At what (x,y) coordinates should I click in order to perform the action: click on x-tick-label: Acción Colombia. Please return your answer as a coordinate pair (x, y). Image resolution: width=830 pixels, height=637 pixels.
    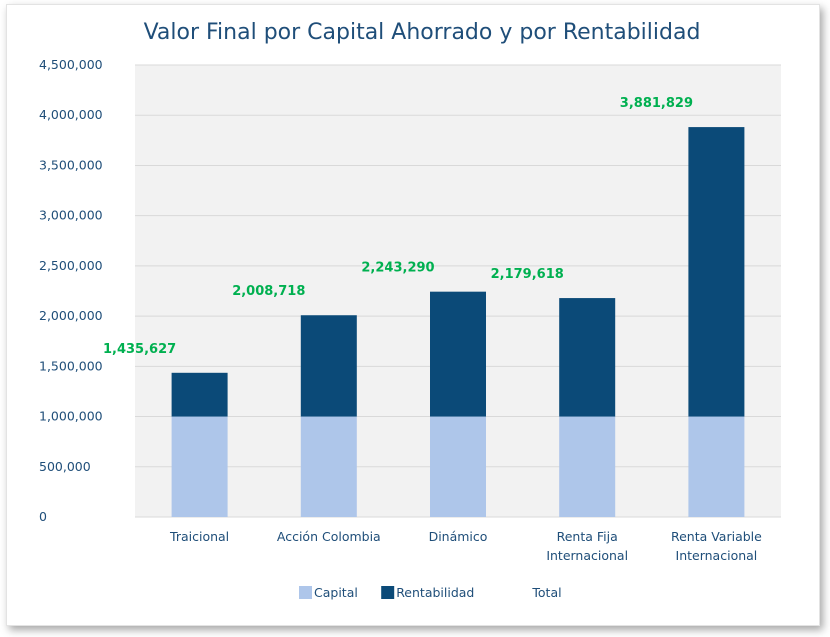
    Looking at the image, I should click on (329, 536).